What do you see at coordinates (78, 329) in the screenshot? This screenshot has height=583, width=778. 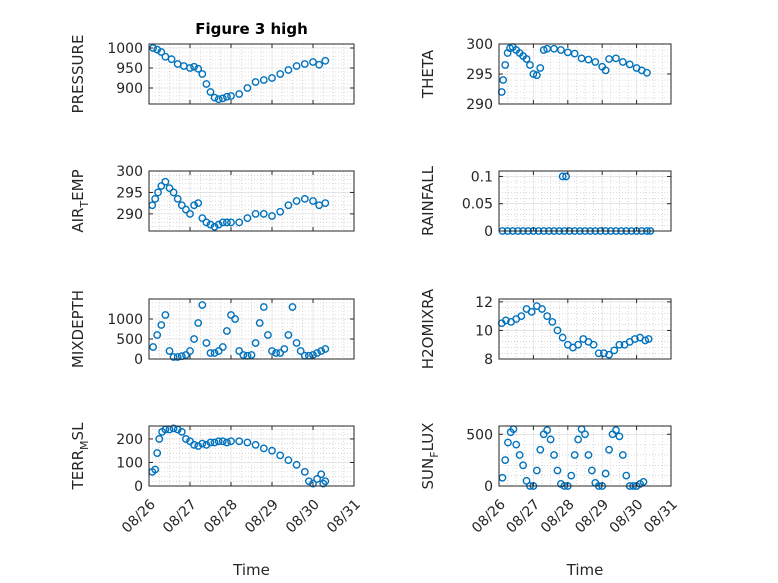 I see `y-axis-label: MIXDEPTH` at bounding box center [78, 329].